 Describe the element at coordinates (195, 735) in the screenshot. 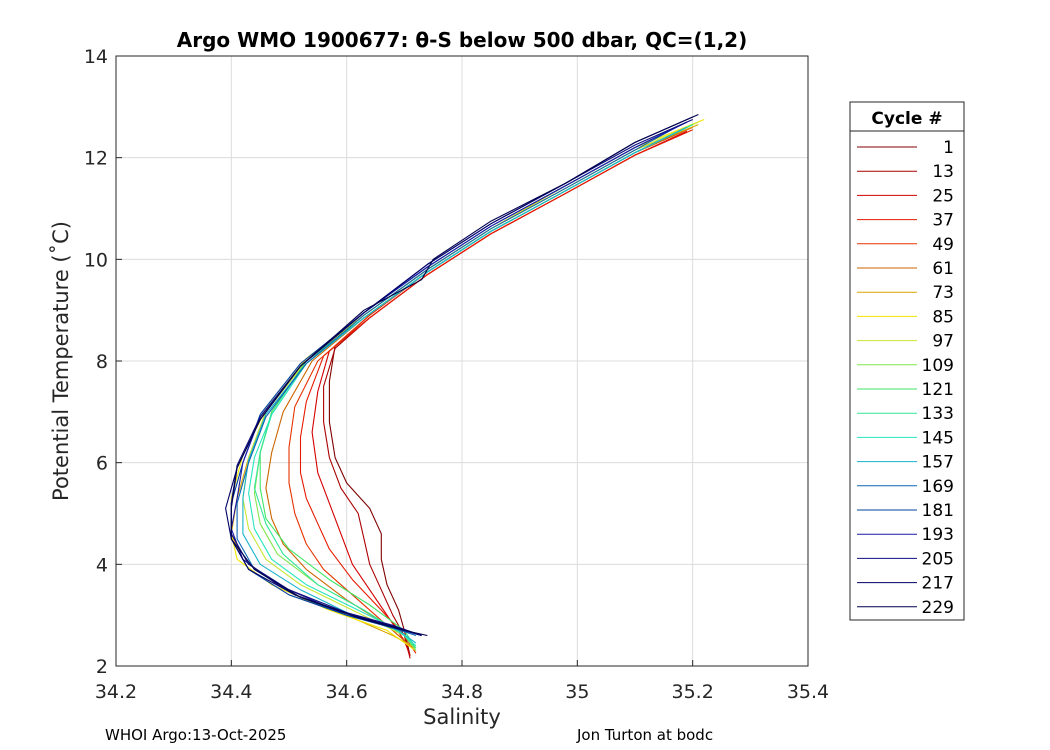

I see `footer-left: WHOI Argo:13-Oct-2025` at that location.